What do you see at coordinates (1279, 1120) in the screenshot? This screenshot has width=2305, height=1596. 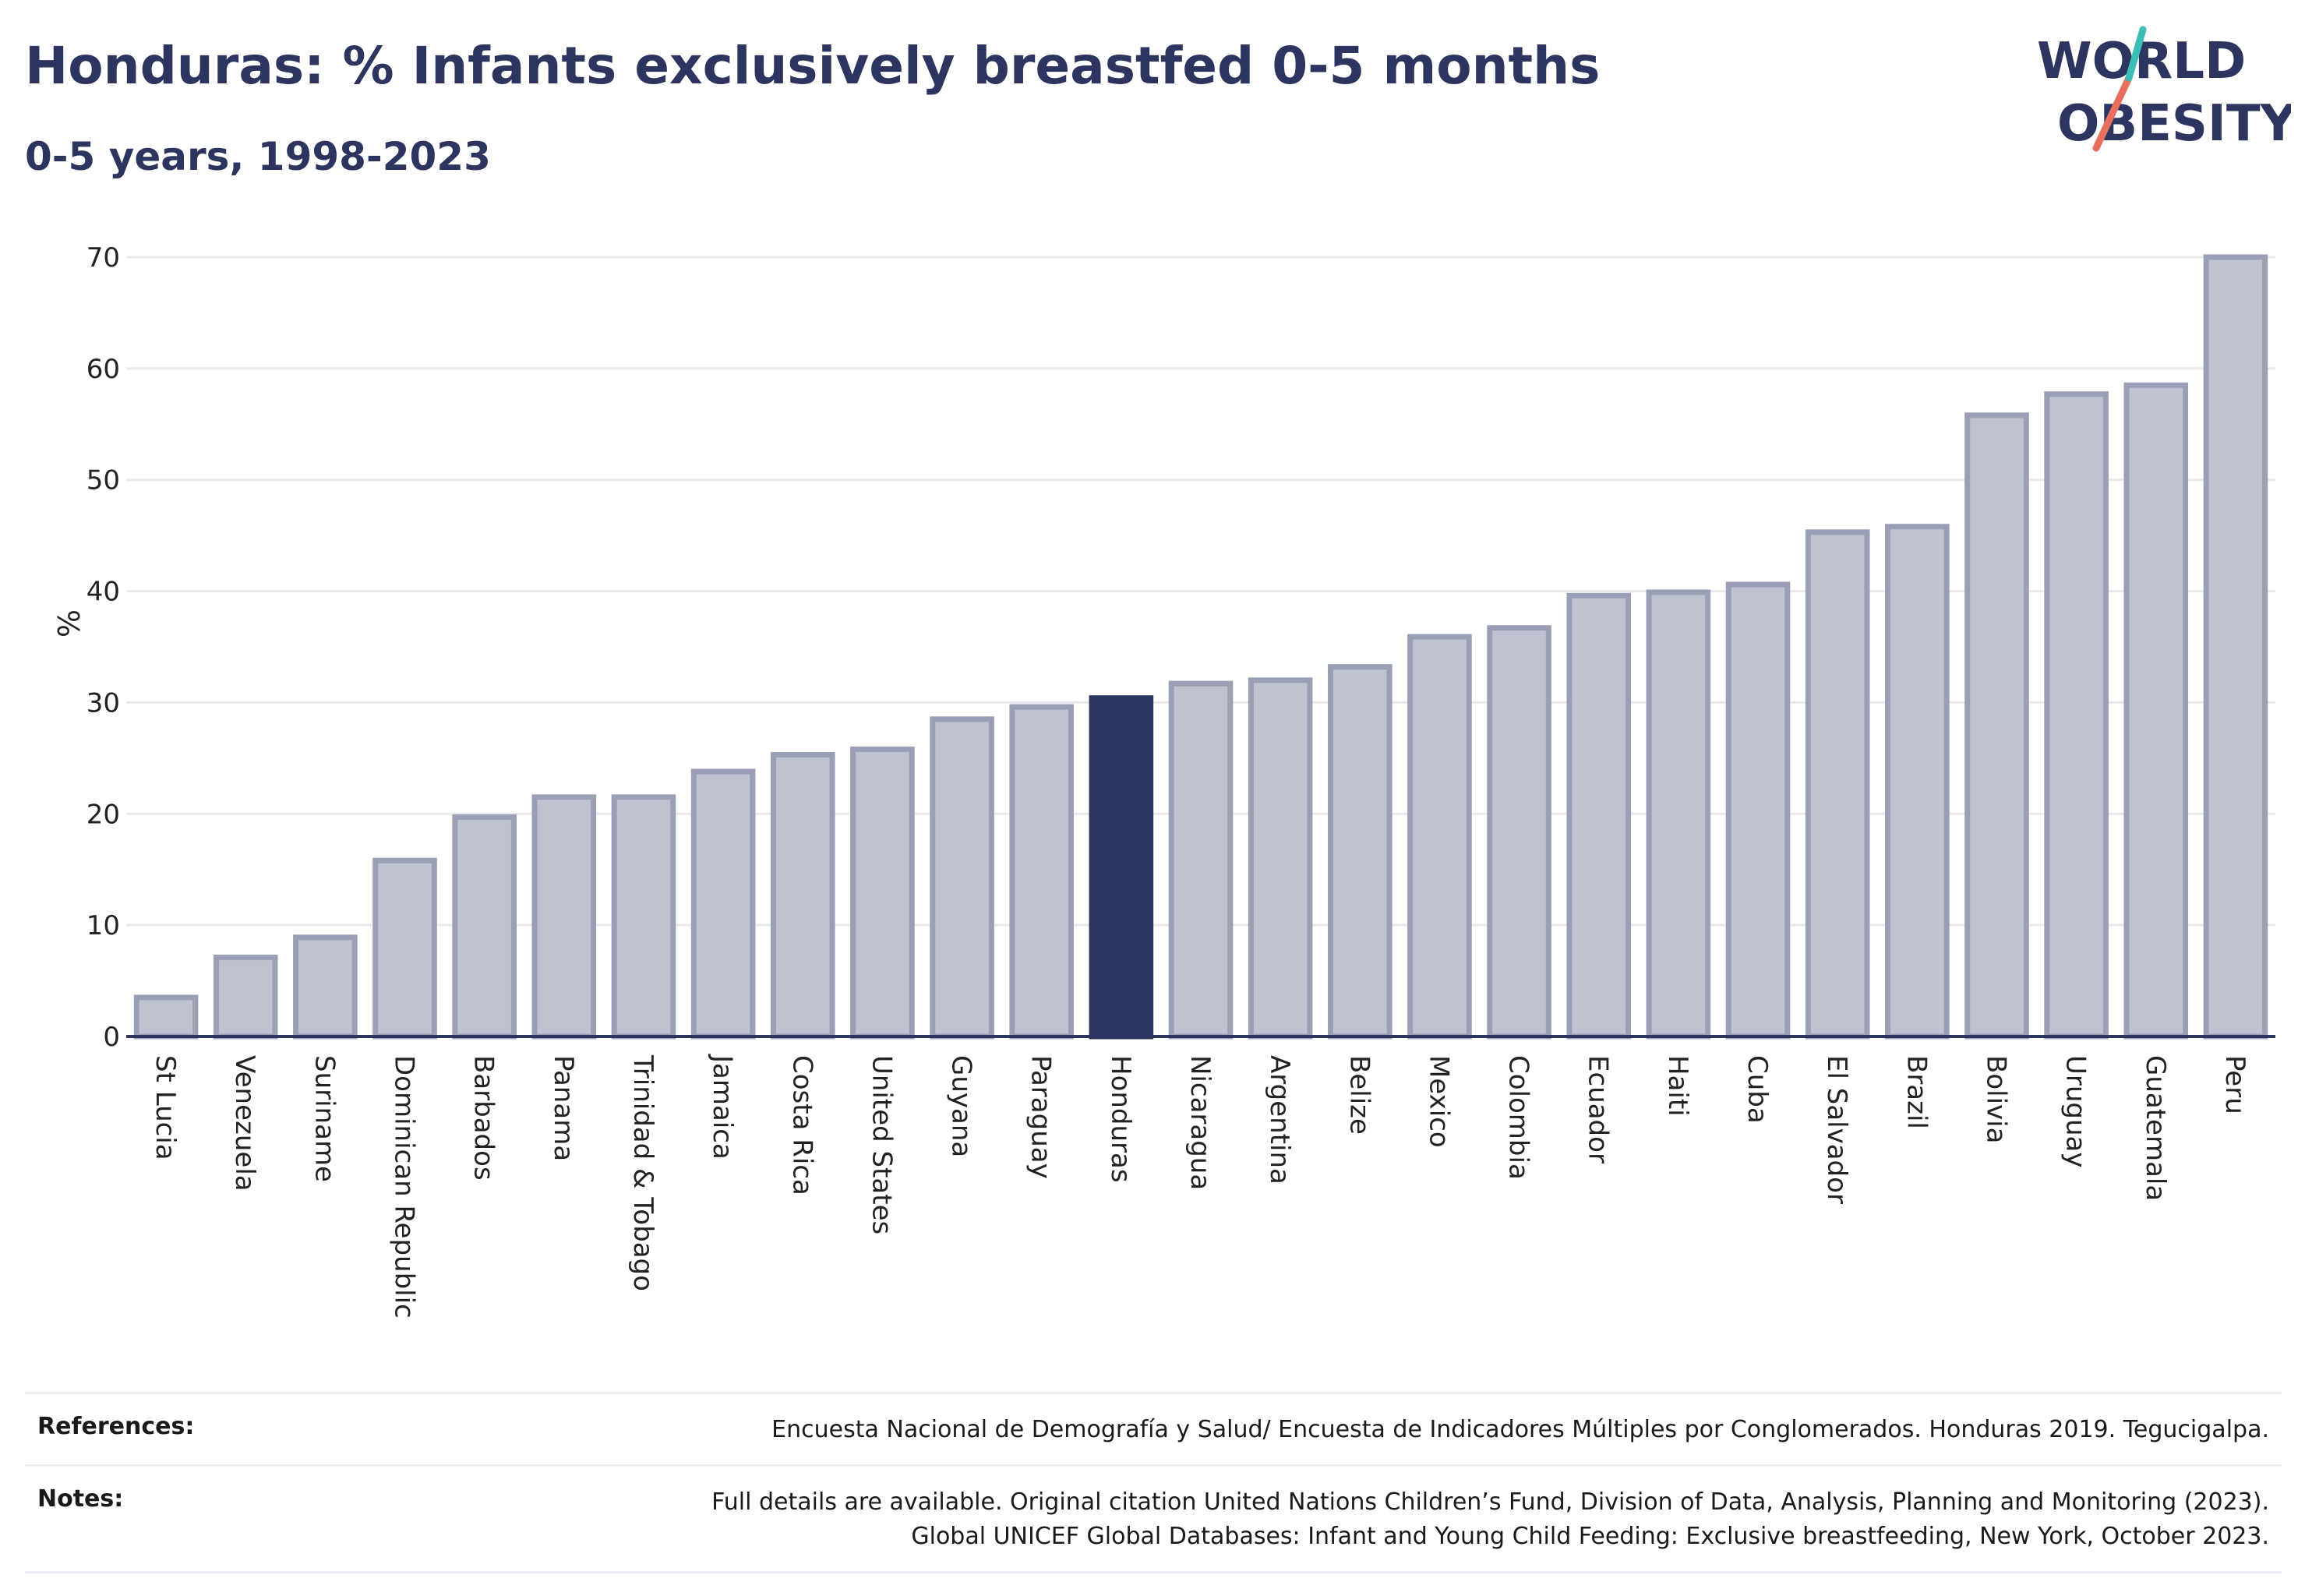 I see `x-category-label: Argentina` at bounding box center [1279, 1120].